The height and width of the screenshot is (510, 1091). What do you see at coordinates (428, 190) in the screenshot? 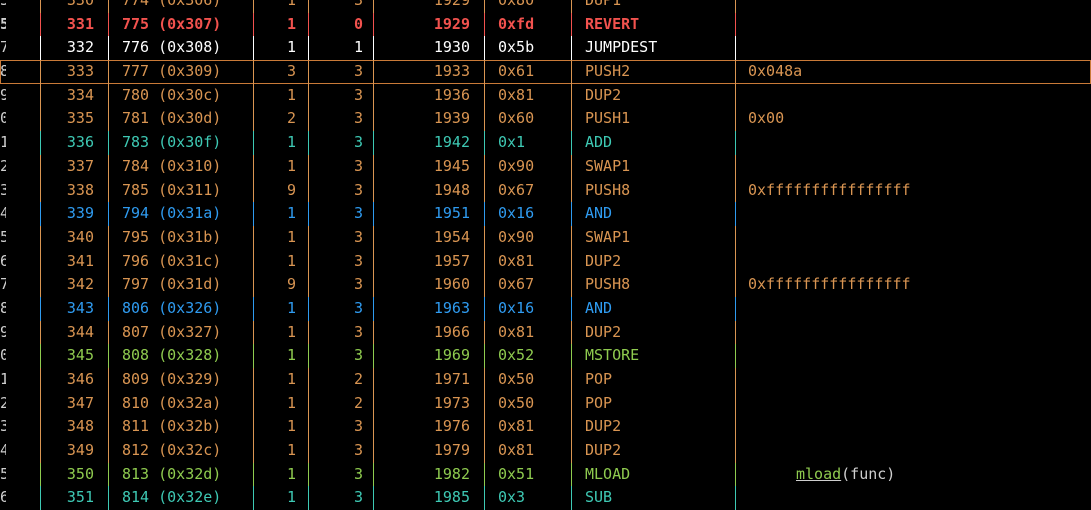
I see `cumulative-gas-cell: 1948` at bounding box center [428, 190].